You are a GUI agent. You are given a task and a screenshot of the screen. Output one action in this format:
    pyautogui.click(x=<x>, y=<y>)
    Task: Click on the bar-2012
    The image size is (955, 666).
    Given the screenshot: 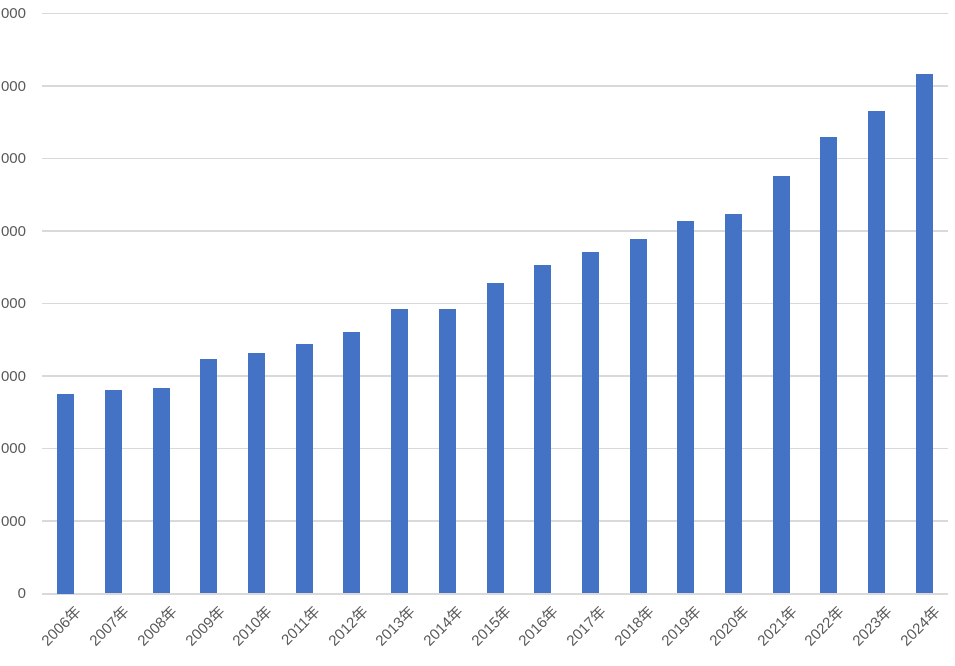 What is the action you would take?
    pyautogui.click(x=352, y=462)
    